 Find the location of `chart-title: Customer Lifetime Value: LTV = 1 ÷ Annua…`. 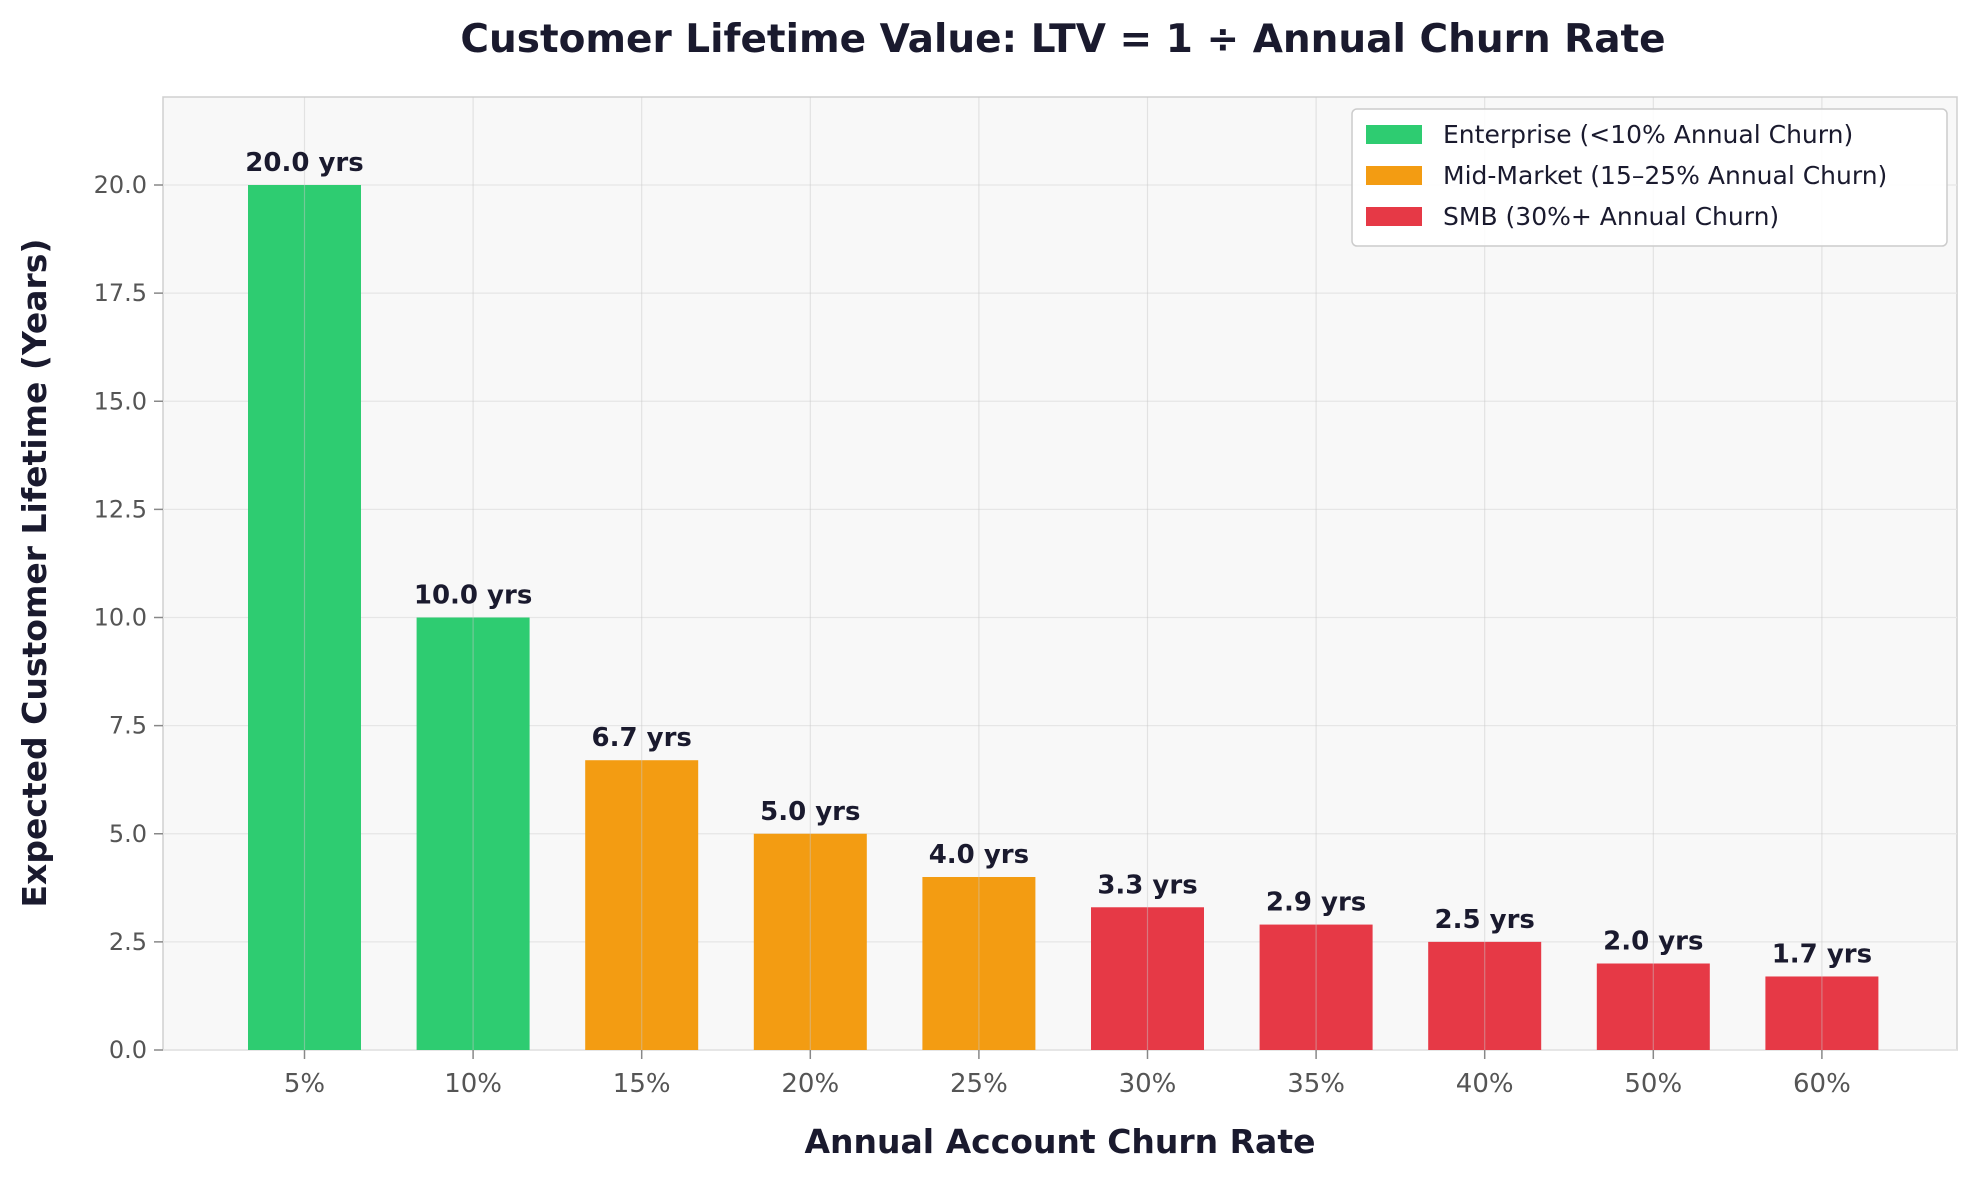

chart-title: Customer Lifetime Value: LTV = 1 ÷ Annua… is located at coordinates (1062, 39).